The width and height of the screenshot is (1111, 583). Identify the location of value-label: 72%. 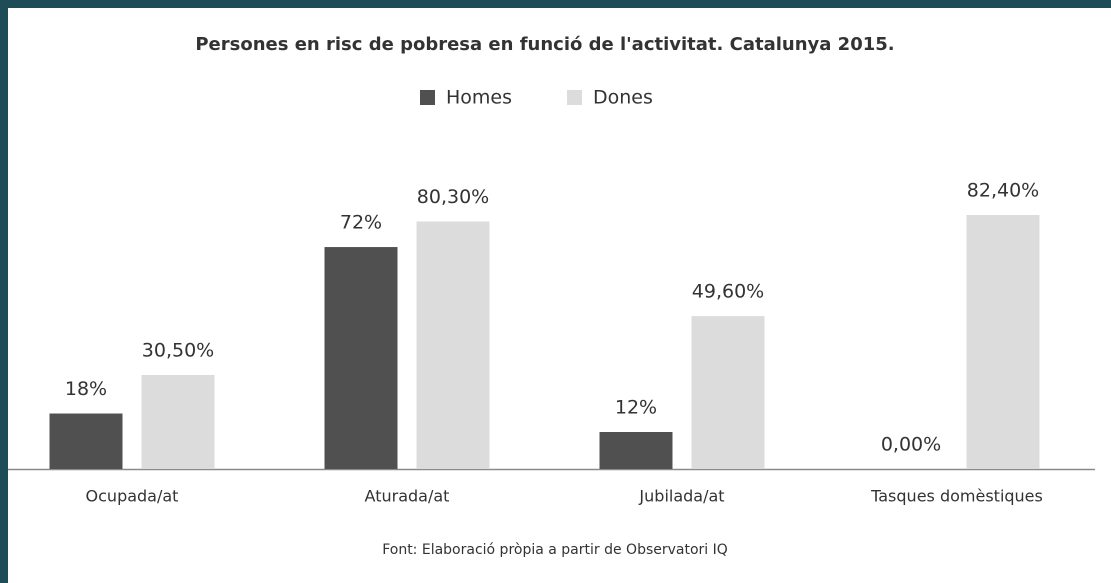
(361, 223).